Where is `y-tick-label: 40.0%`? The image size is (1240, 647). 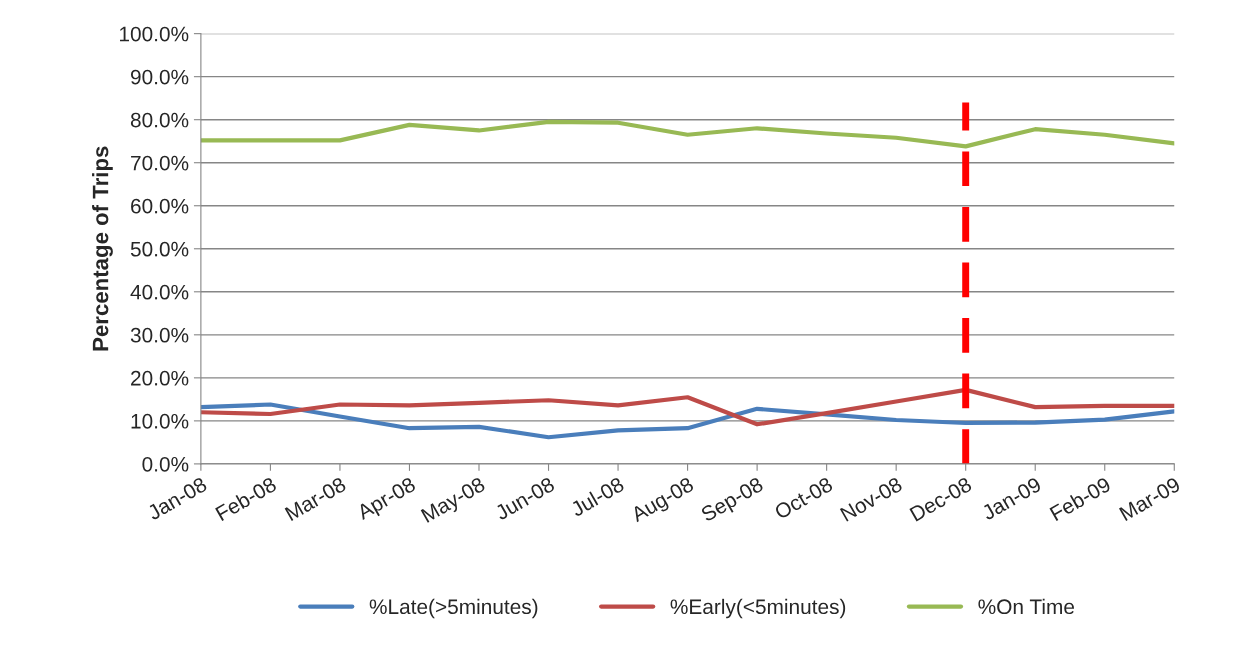
y-tick-label: 40.0% is located at coordinates (159, 292).